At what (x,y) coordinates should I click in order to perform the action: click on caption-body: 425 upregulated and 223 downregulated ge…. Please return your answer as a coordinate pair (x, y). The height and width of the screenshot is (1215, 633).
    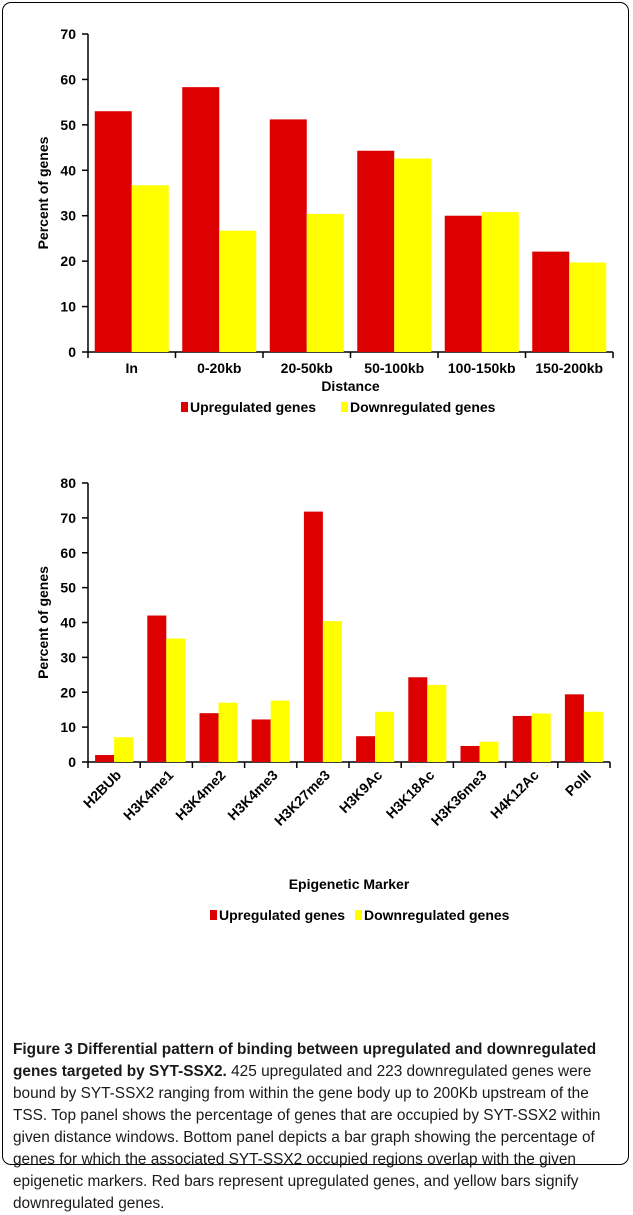
    Looking at the image, I should click on (307, 1137).